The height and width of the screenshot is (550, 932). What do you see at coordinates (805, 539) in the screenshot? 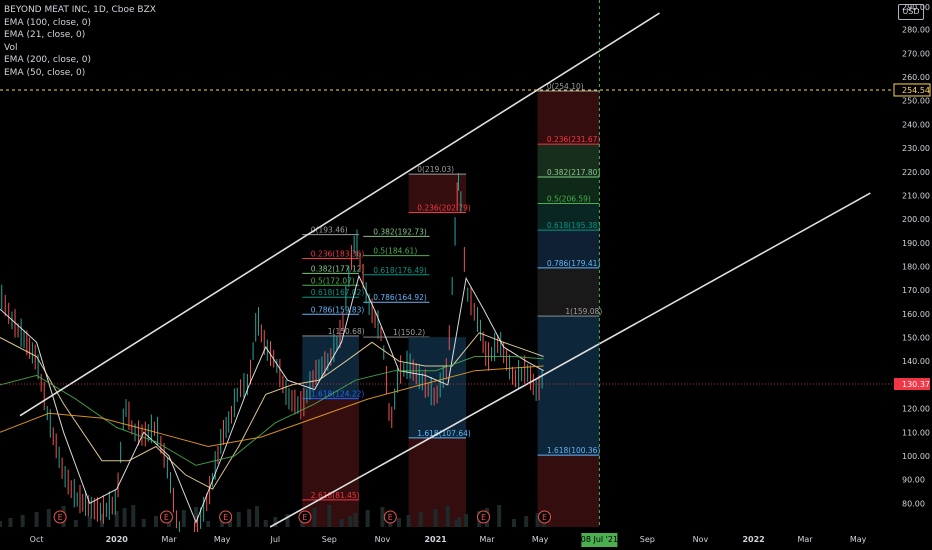
I see `x-tick-label-14: Mar` at bounding box center [805, 539].